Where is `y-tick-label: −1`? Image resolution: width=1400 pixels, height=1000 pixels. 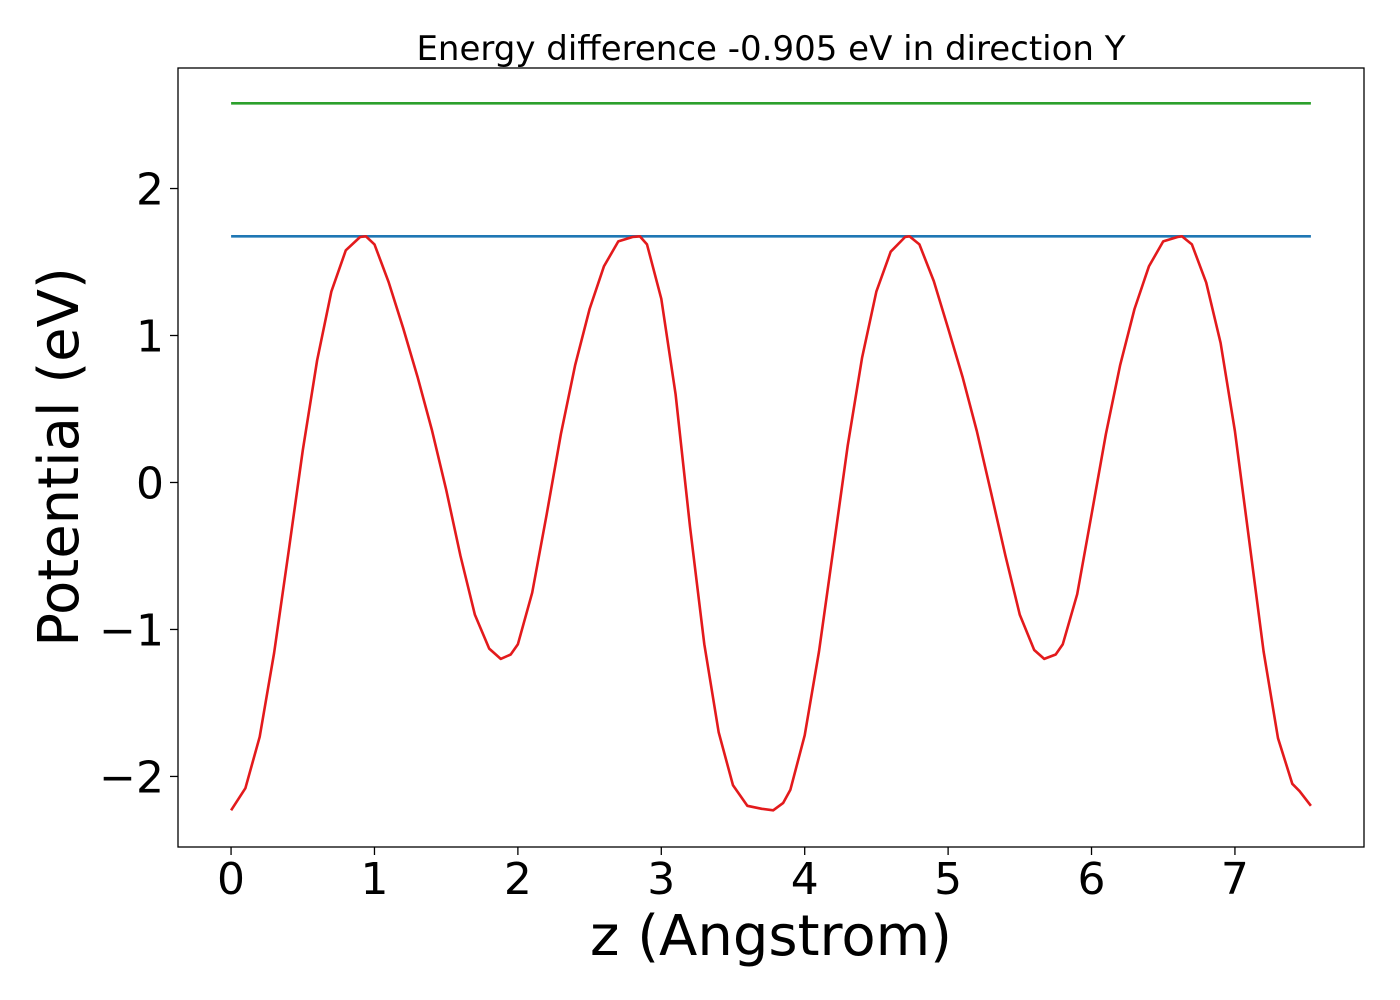 y-tick-label: −1 is located at coordinates (131, 630).